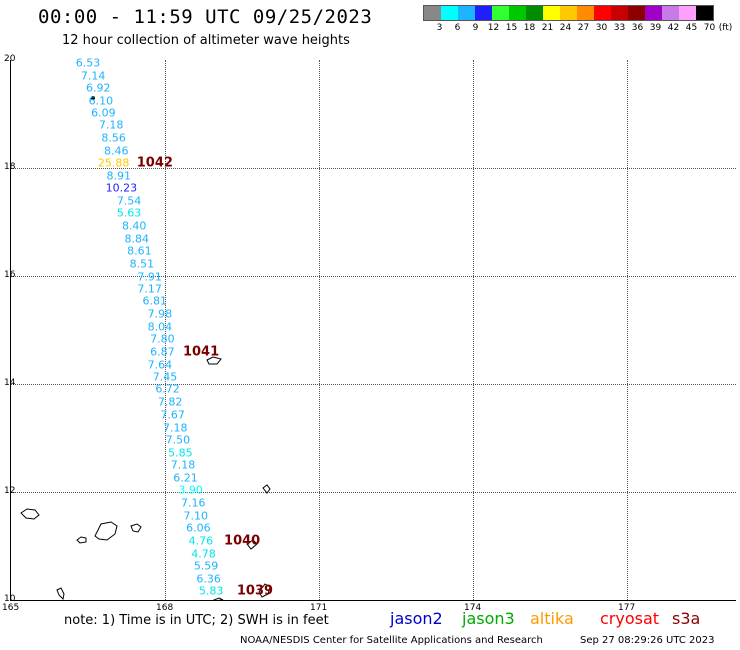  Describe the element at coordinates (129, 201) in the screenshot. I see `wave-height-label: 7.54` at that location.